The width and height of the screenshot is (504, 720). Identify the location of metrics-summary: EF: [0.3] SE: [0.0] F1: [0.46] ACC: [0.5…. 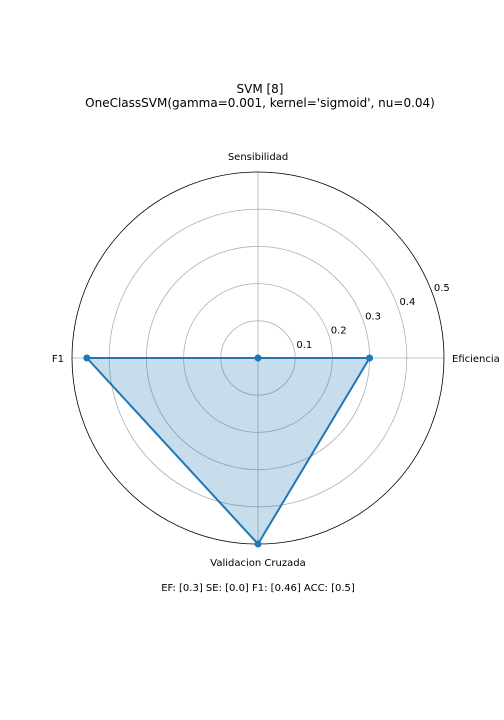
(258, 588).